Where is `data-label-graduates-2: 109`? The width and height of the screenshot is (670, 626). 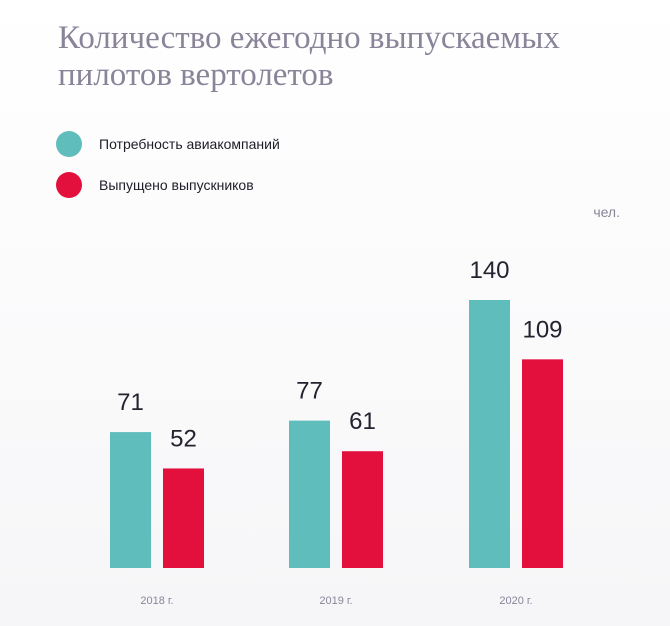
data-label-graduates-2: 109 is located at coordinates (542, 329).